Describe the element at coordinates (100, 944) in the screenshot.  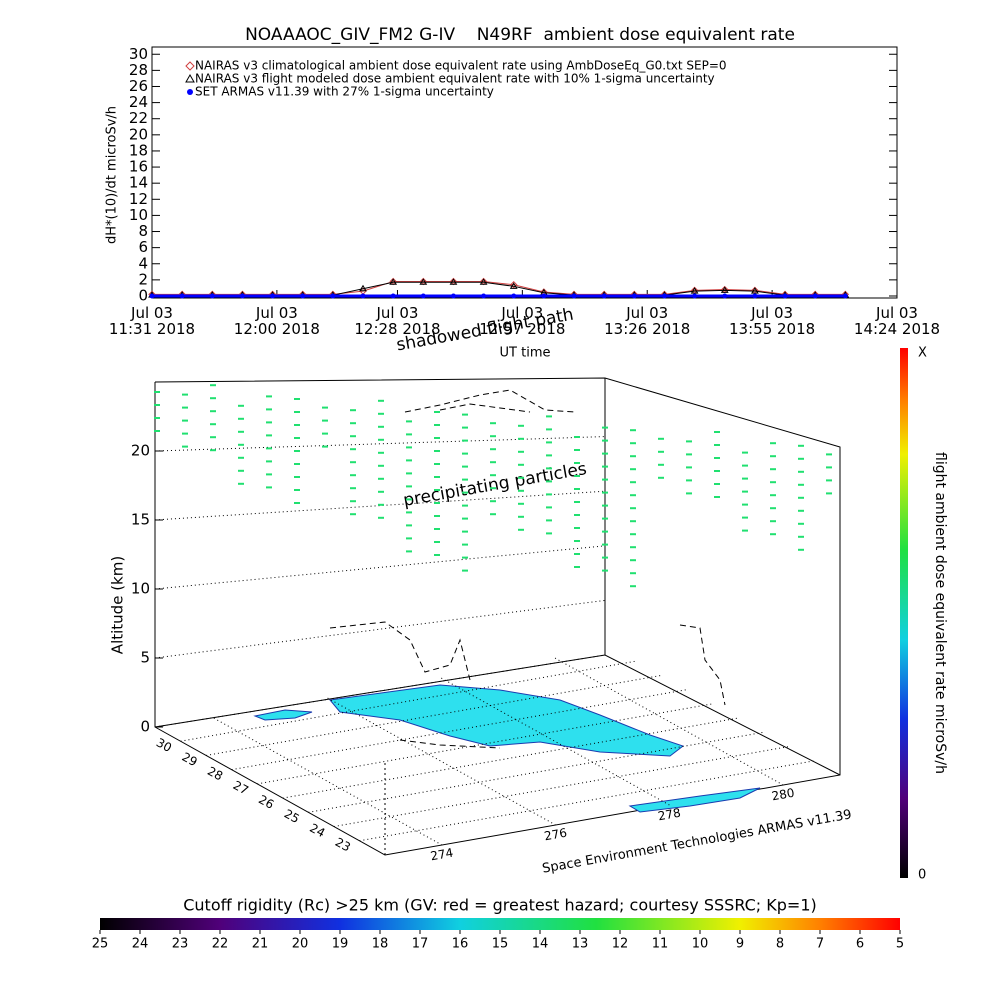
I see `colorbar-tick-label: 25` at that location.